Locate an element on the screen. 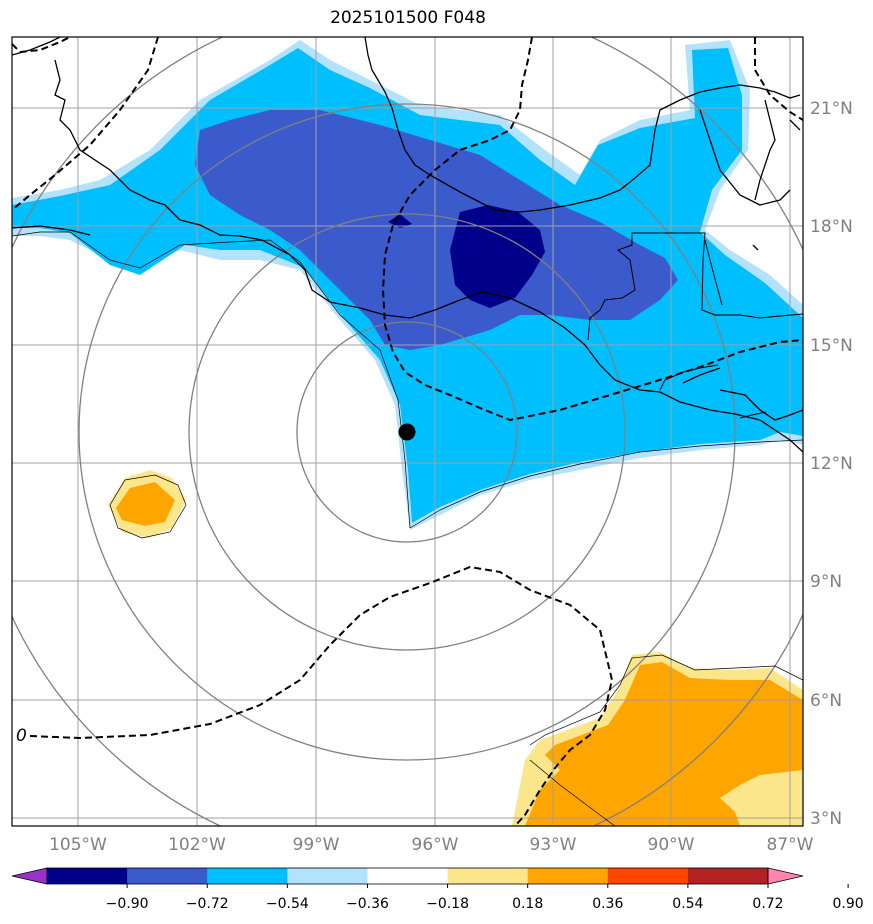  lat-label: 12°N is located at coordinates (831, 464).